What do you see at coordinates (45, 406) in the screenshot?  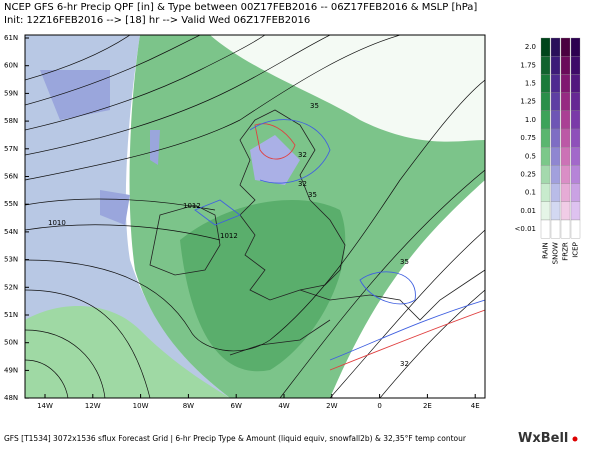 I see `longitude-label: 14W` at bounding box center [45, 406].